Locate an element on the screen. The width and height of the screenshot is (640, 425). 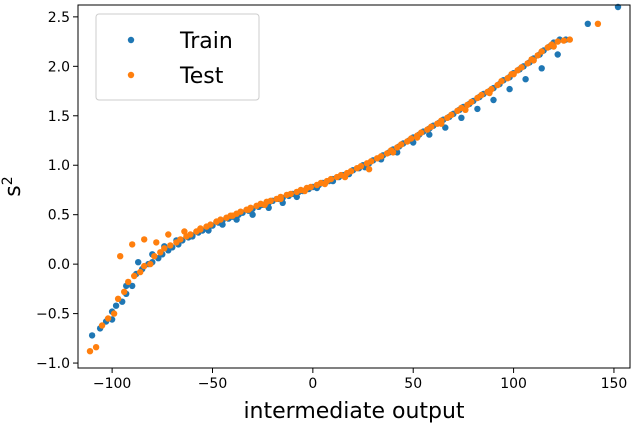
x-tick-label: 50 is located at coordinates (413, 384).